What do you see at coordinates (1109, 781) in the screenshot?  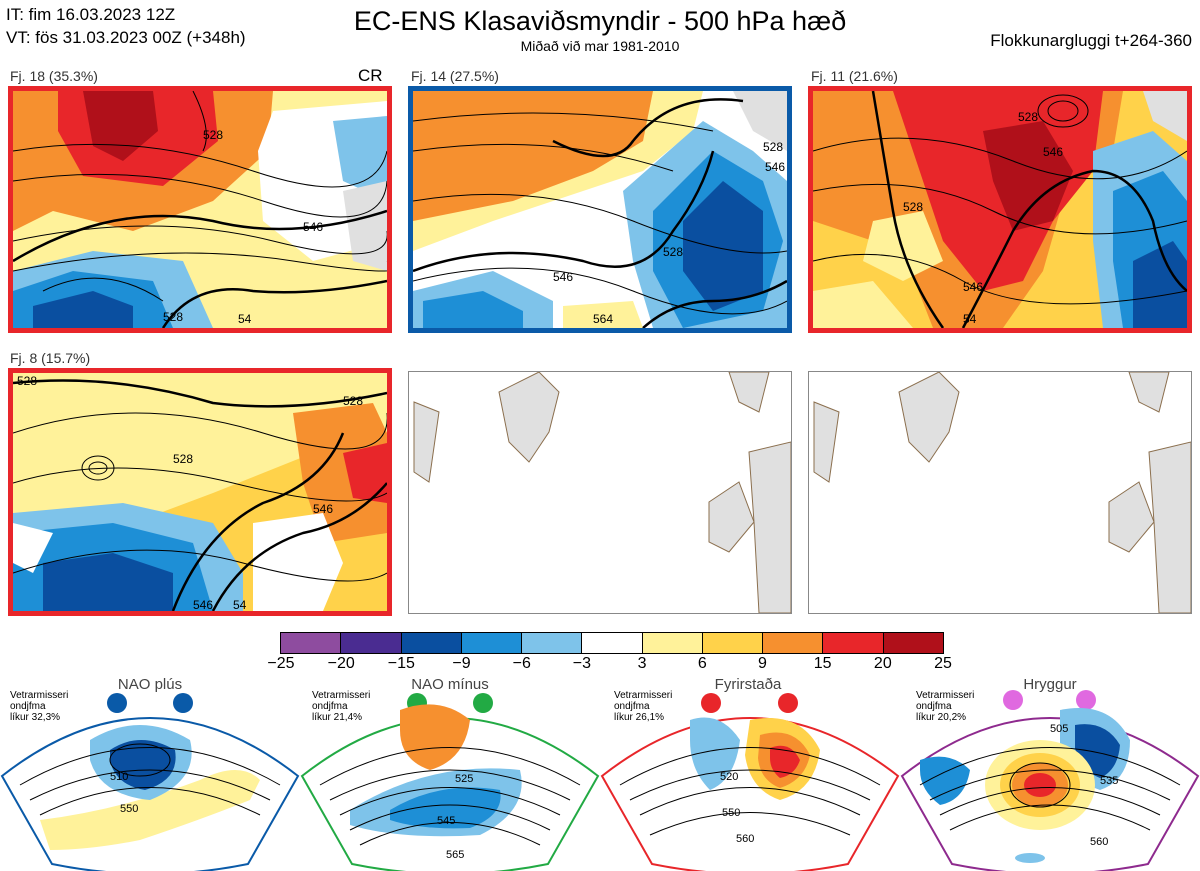 I see `contour-label: 535` at bounding box center [1109, 781].